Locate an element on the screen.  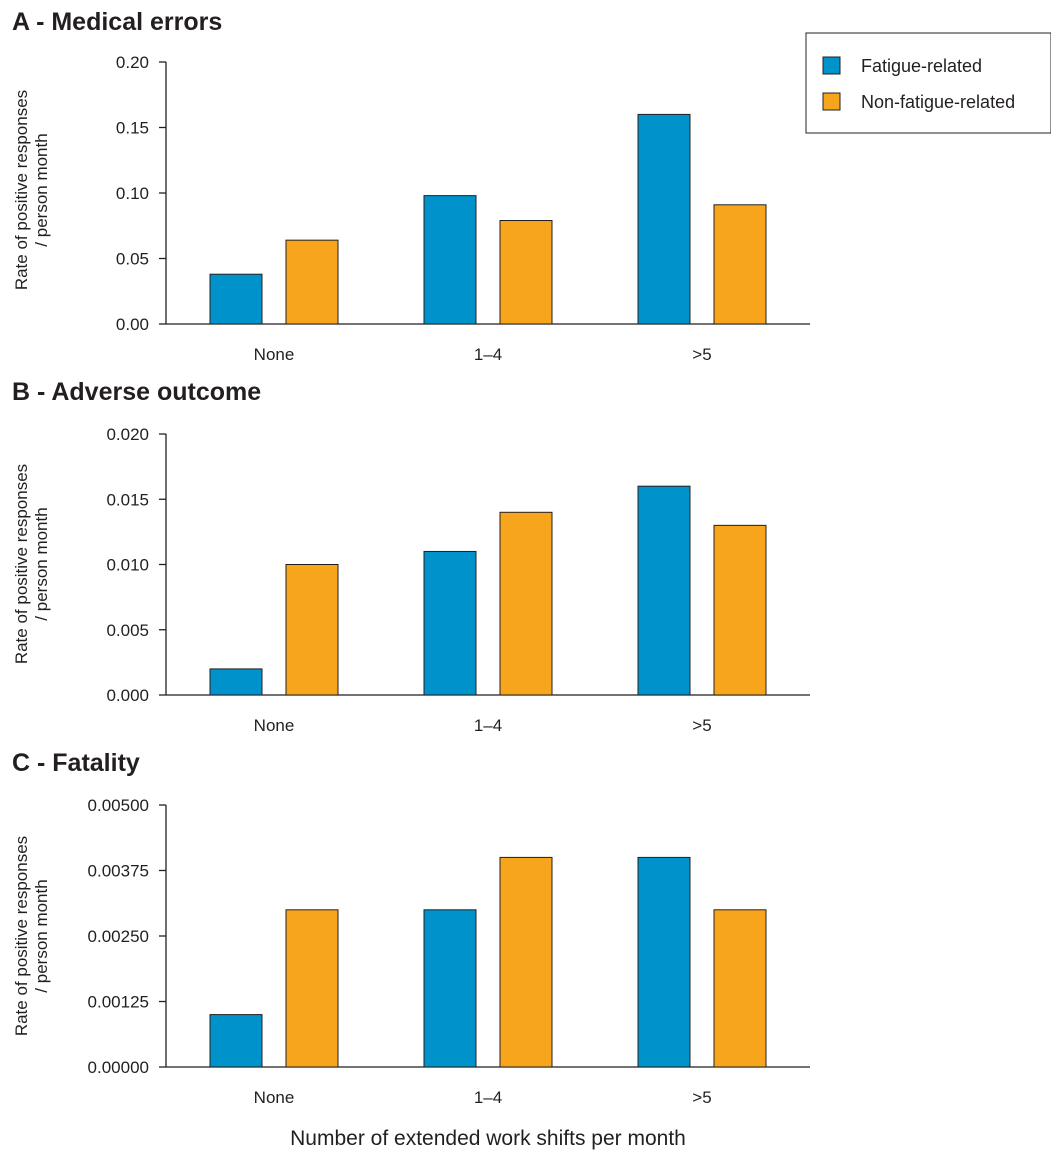
legend-label-non-fatigue: Non-fatigue-related is located at coordinates (938, 102).